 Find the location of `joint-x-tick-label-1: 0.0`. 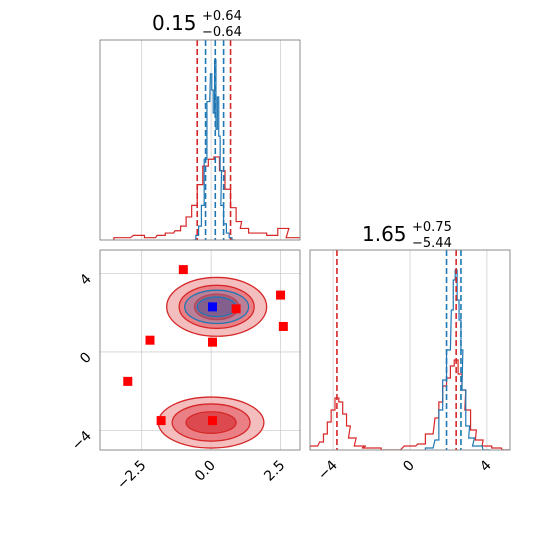

joint-x-tick-label-1: 0.0 is located at coordinates (205, 471).